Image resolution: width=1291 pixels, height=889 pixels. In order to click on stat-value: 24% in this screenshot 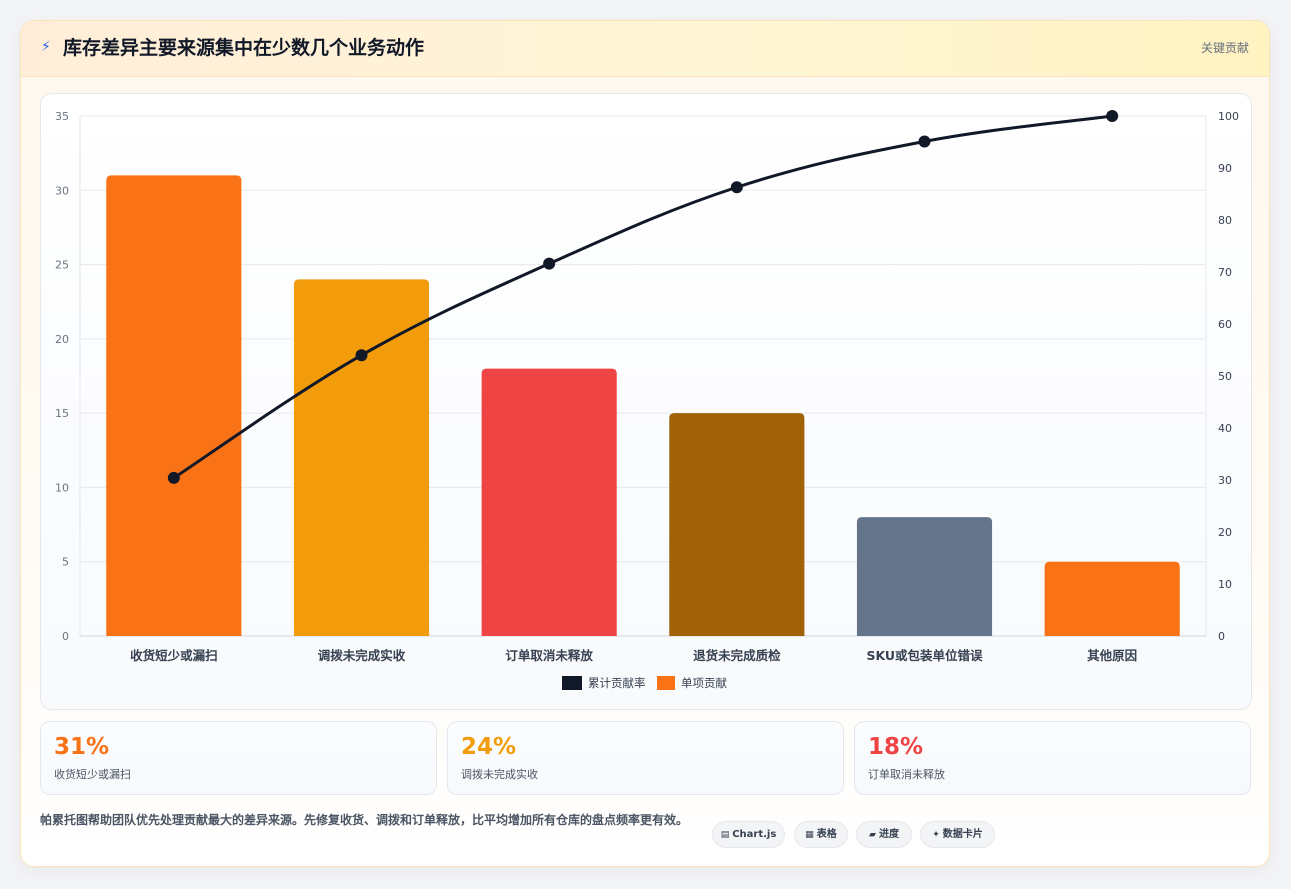, I will do `click(489, 747)`.